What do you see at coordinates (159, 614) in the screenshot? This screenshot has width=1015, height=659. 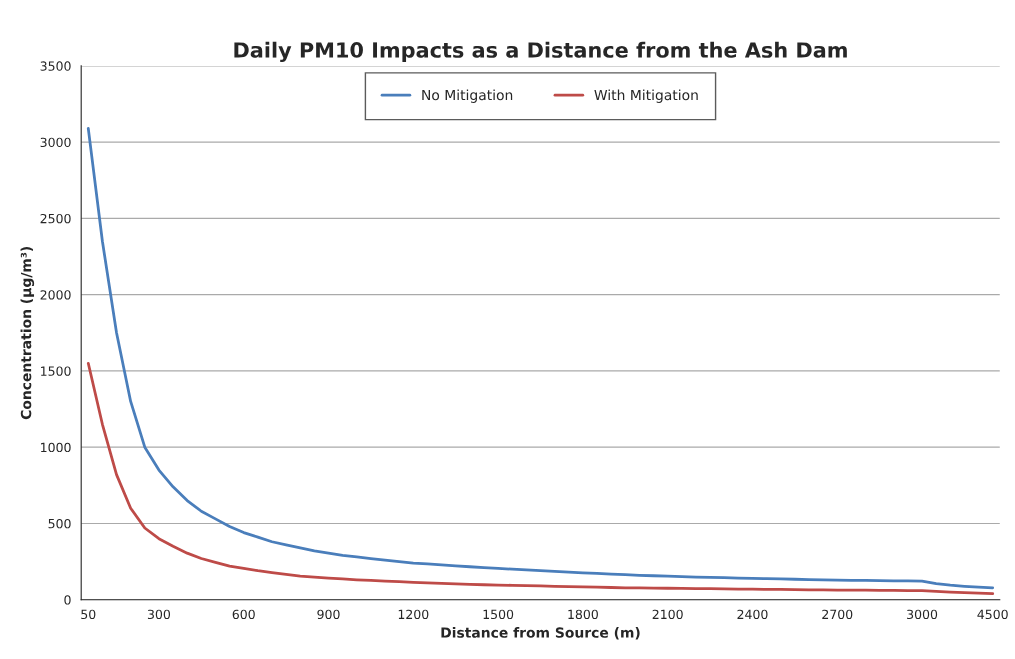 I see `x-tick-label: 300` at bounding box center [159, 614].